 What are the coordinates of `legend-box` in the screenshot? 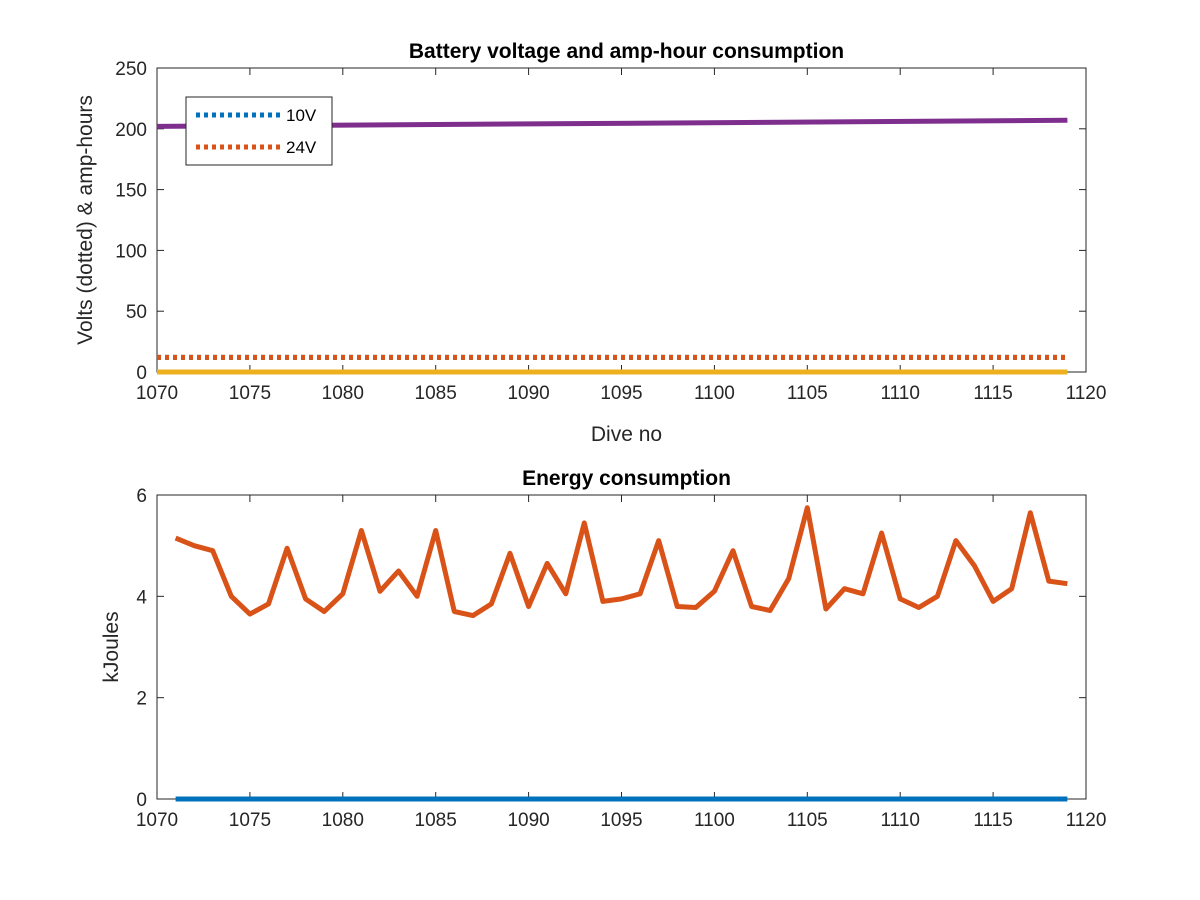 It's located at (259, 131).